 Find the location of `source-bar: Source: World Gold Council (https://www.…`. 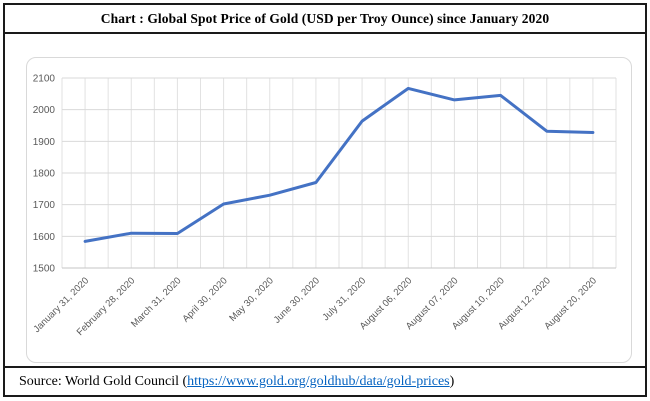

source-bar: Source: World Gold Council (https://www.… is located at coordinates (325, 380).